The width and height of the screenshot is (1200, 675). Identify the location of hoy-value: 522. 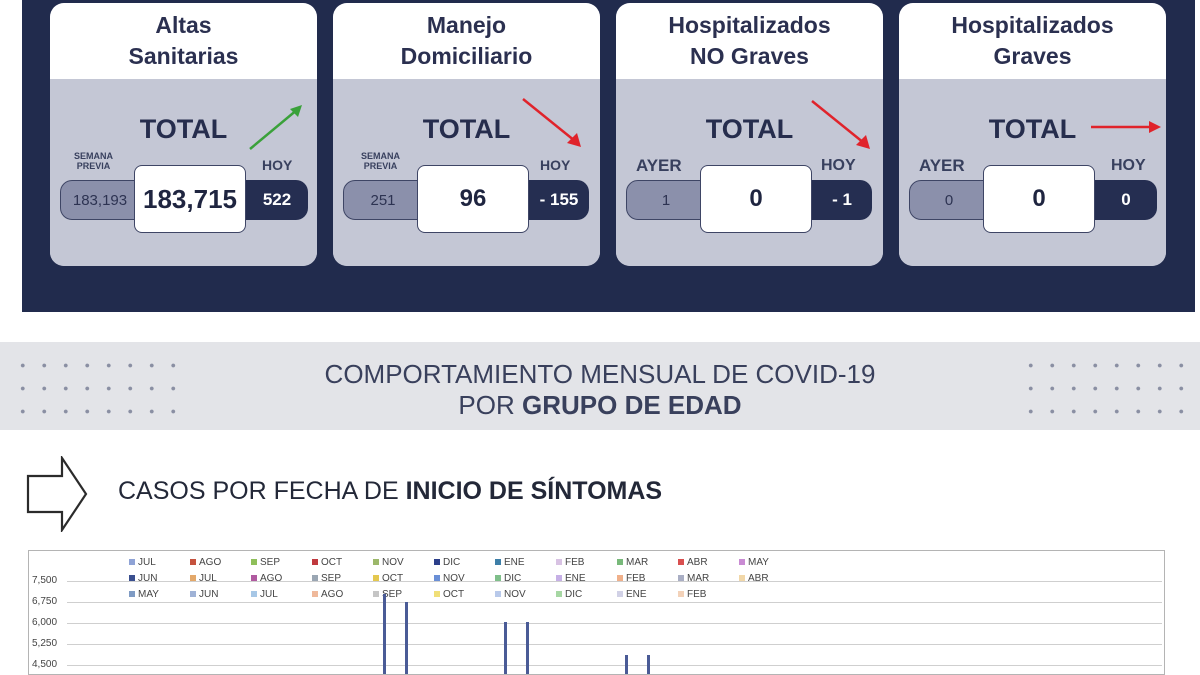
(277, 200).